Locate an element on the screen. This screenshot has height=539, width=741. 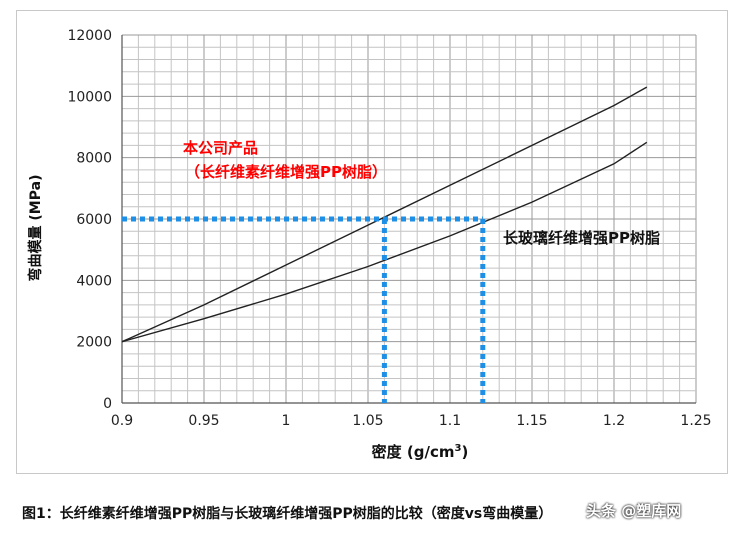
figure-caption: 图1：长纤维素纤维增强PP树脂与长玻璃纤维增强PP树脂的比较（密度vs弯曲模量） is located at coordinates (287, 514).